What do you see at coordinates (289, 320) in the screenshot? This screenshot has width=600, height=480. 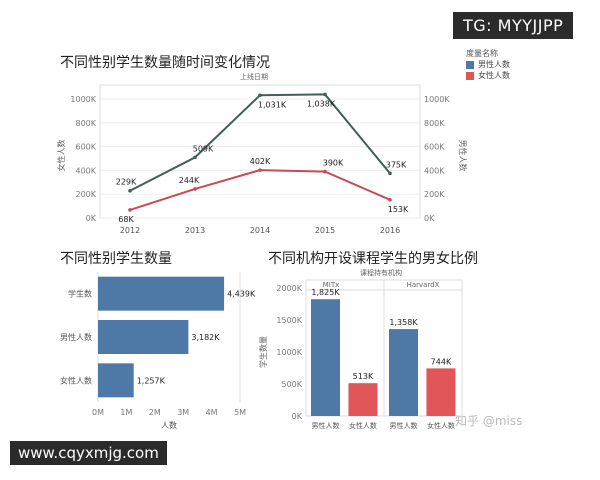 I see `vbar-ytick: 1500K` at bounding box center [289, 320].